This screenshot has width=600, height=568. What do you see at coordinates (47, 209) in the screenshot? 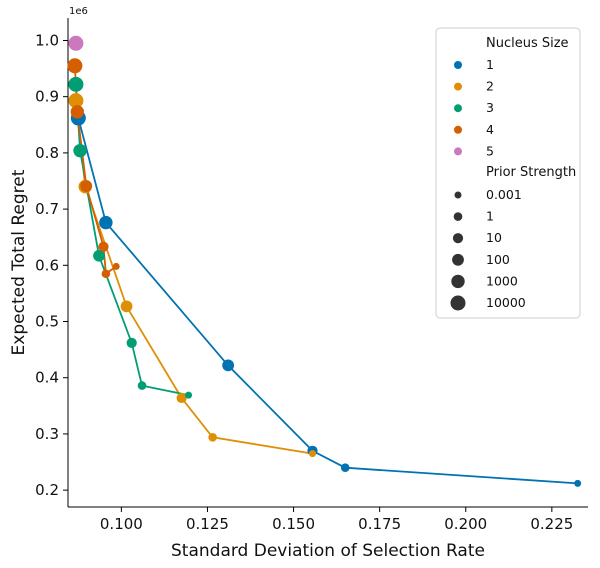
I see `y-tick-label: 0.7` at bounding box center [47, 209].